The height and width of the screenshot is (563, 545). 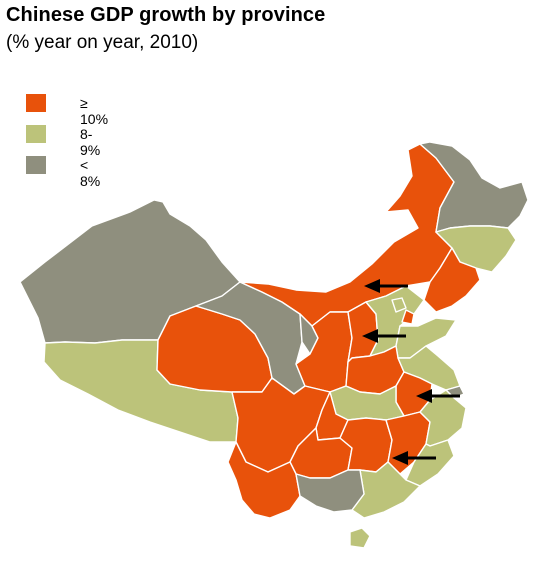 What do you see at coordinates (443, 418) in the screenshot?
I see `province-zhejiang` at bounding box center [443, 418].